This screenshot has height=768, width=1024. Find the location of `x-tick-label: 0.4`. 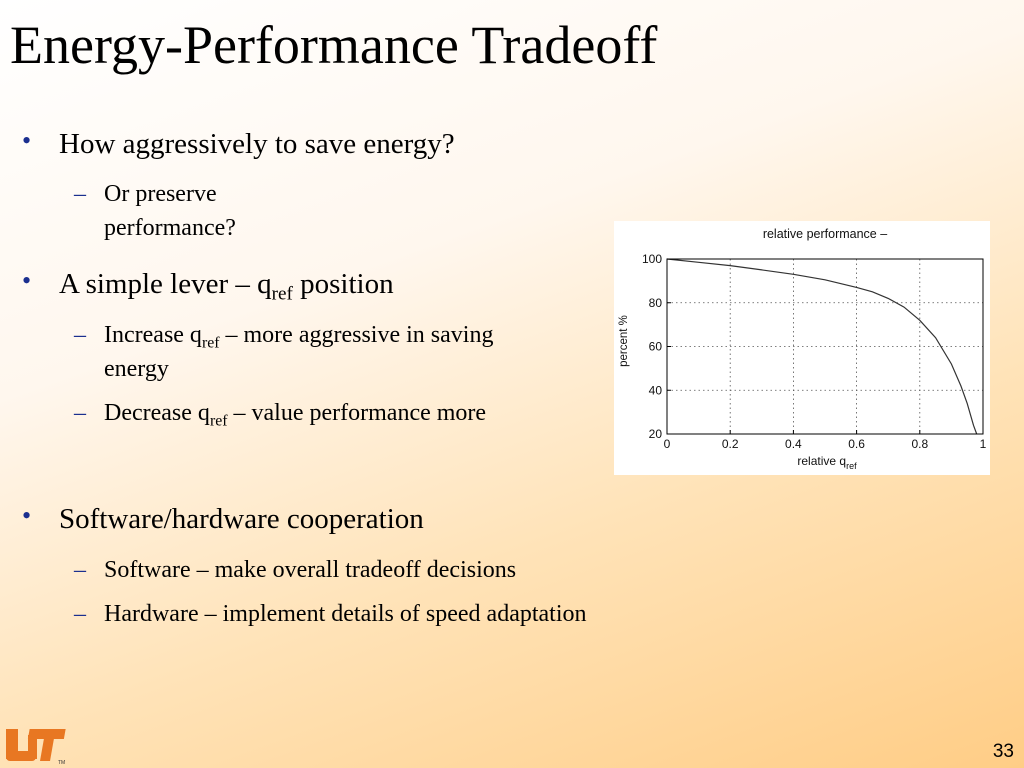

x-tick-label: 0.4 is located at coordinates (793, 444).